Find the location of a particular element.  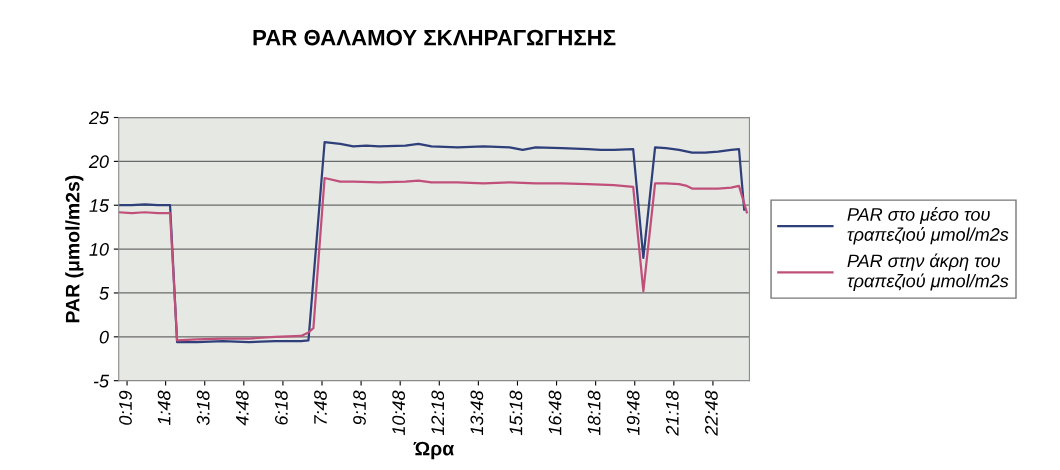

x-tick-label: 18:18 is located at coordinates (594, 413).